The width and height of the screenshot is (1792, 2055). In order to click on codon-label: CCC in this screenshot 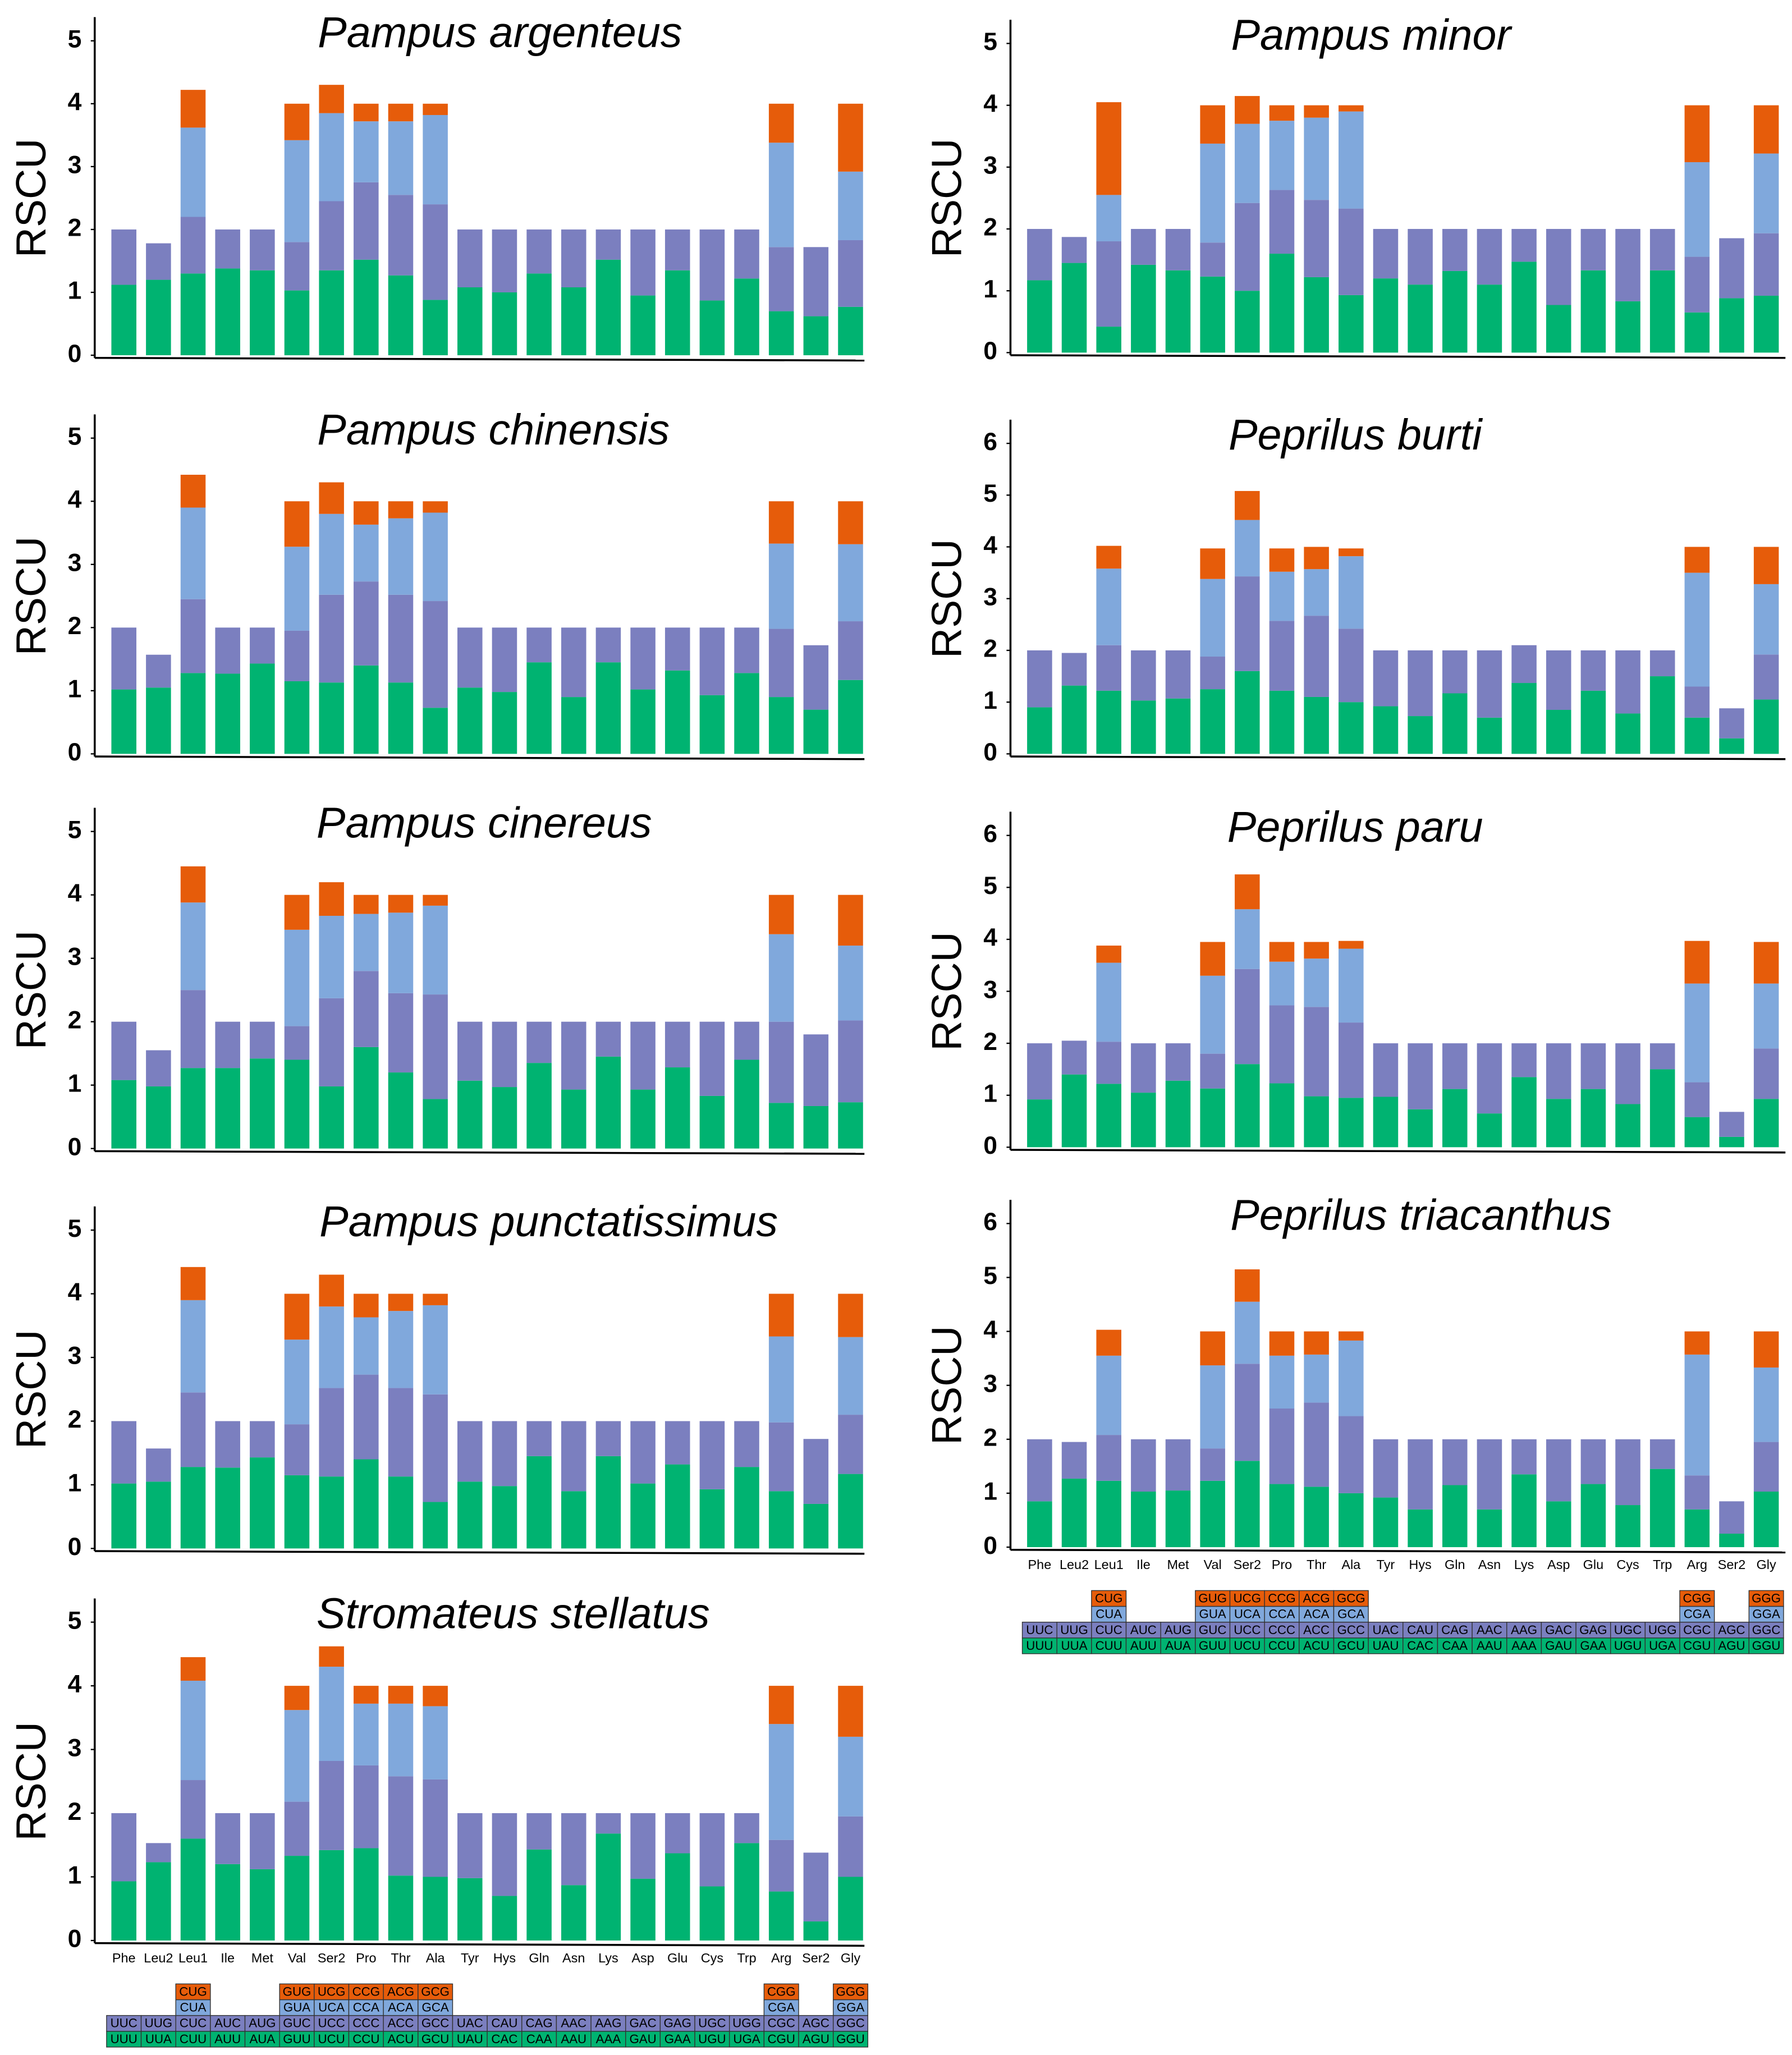, I will do `click(1282, 1630)`.